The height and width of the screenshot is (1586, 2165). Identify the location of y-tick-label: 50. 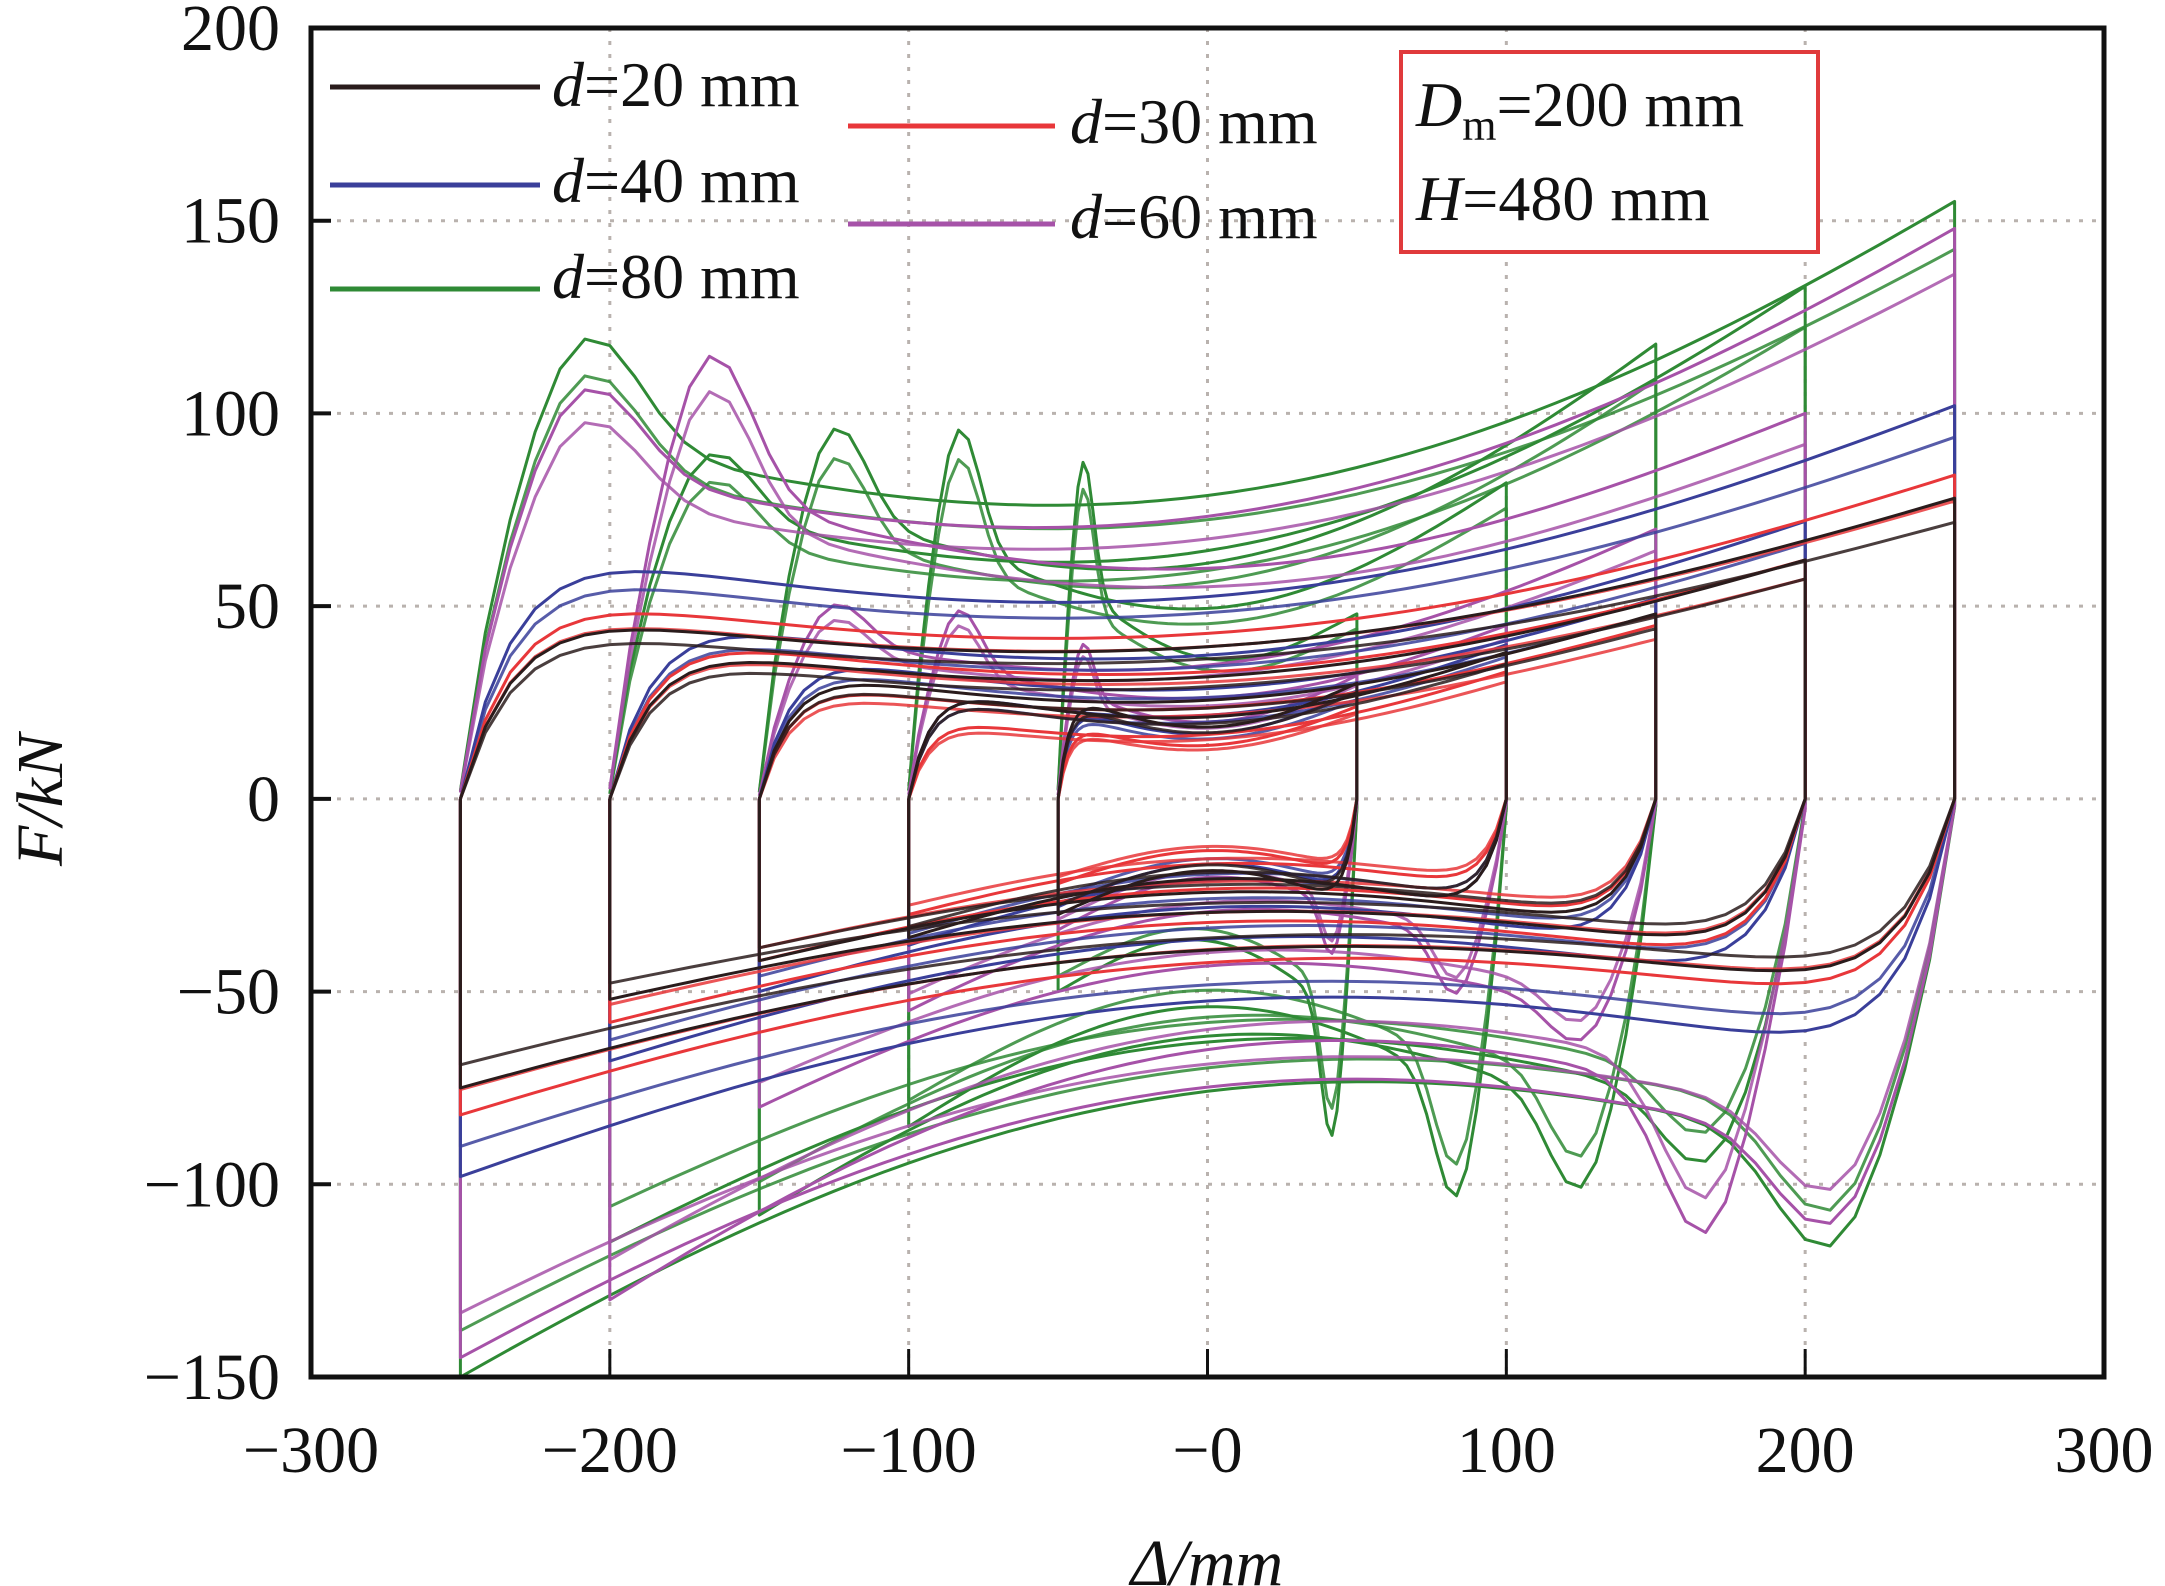
(247, 606).